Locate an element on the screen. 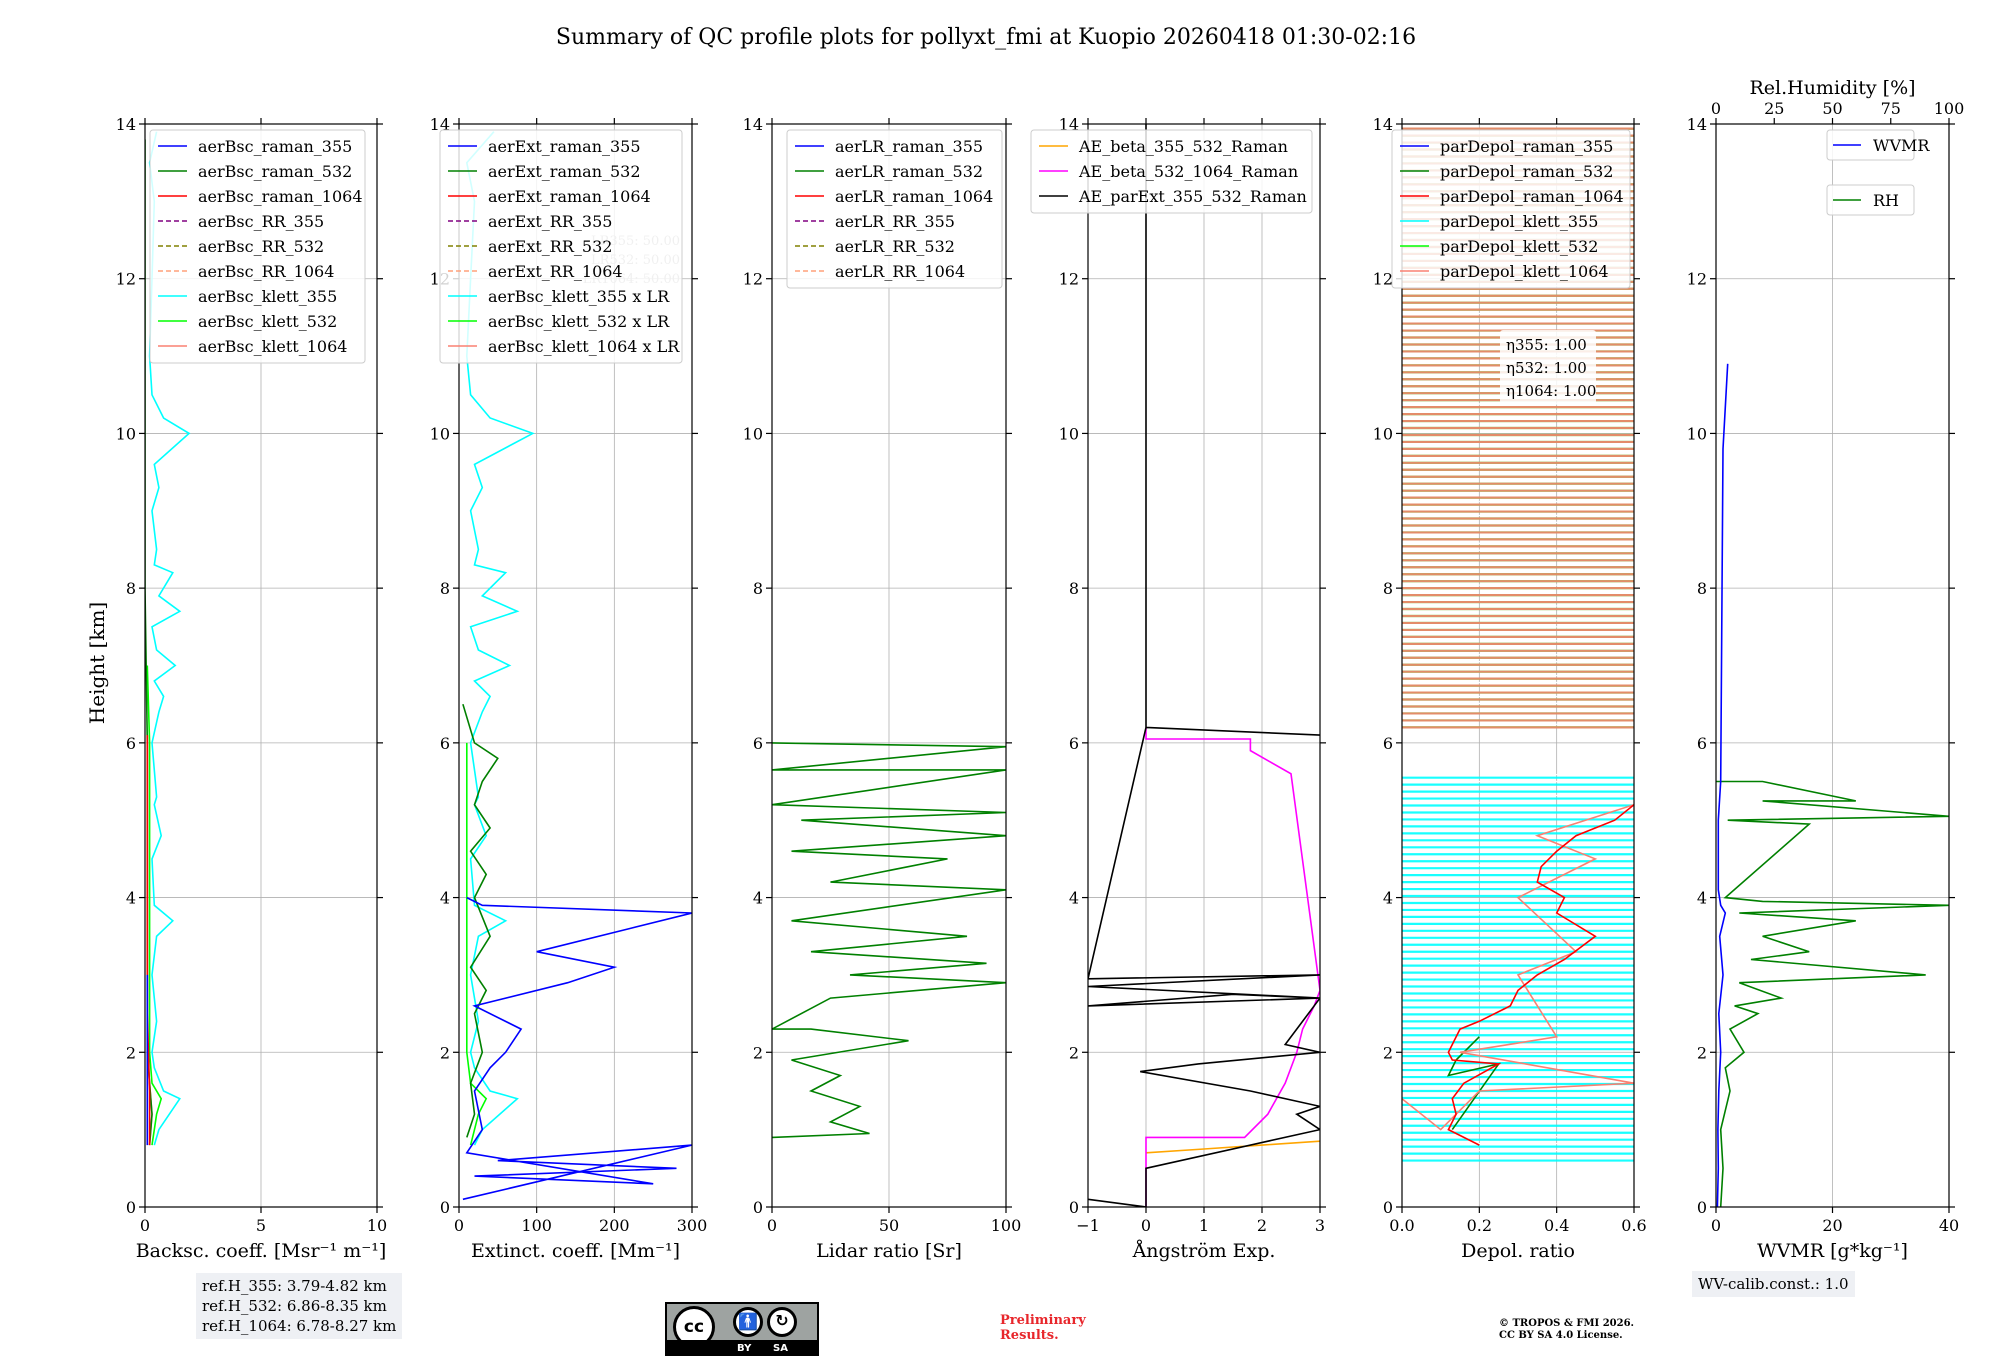 The width and height of the screenshot is (2000, 1360). x-tick-label: 300 is located at coordinates (692, 1225).